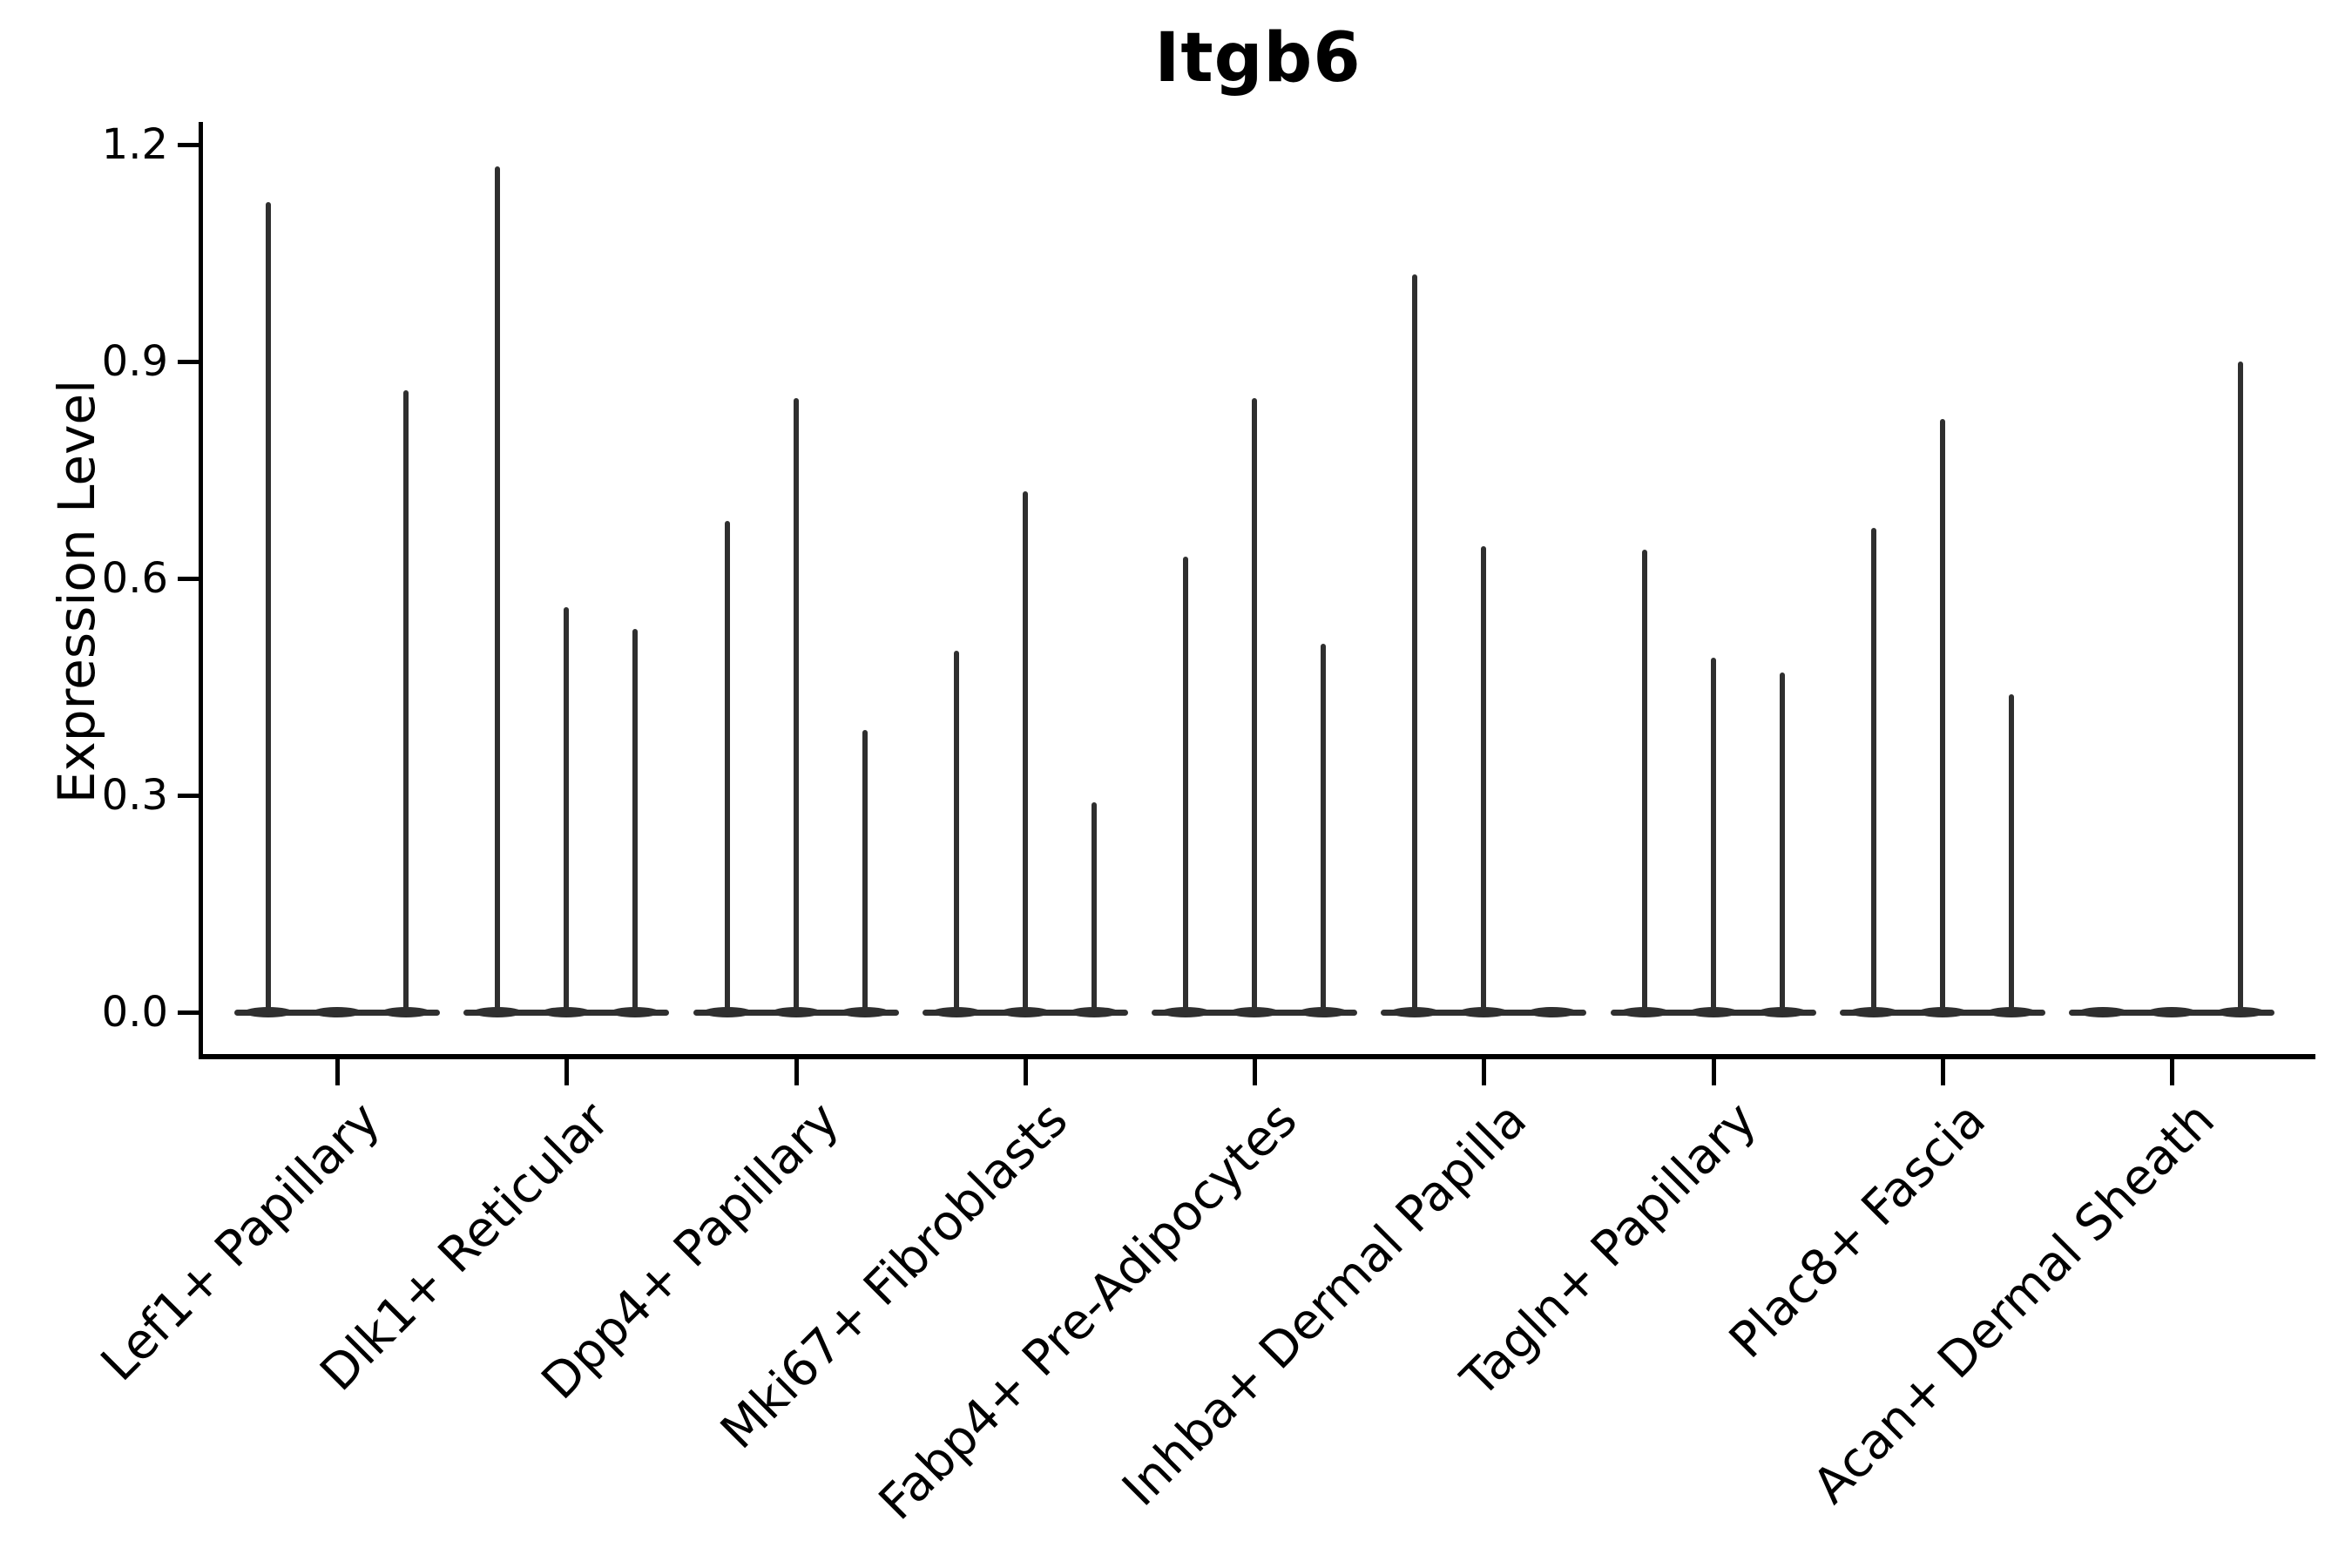 The height and width of the screenshot is (1568, 2352). I want to click on x-axis-spine, so click(1257, 1056).